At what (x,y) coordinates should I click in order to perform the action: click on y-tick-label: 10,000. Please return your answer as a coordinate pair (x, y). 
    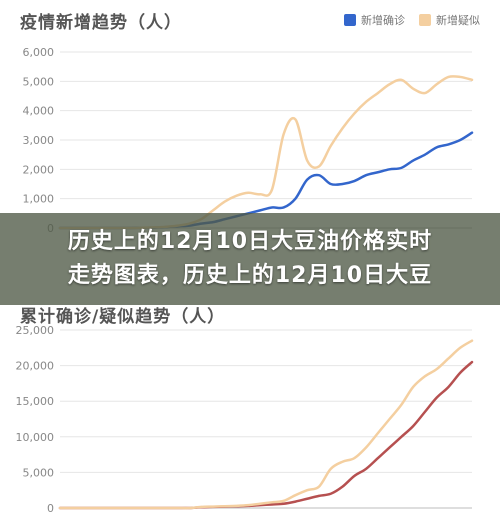
    Looking at the image, I should click on (35, 437).